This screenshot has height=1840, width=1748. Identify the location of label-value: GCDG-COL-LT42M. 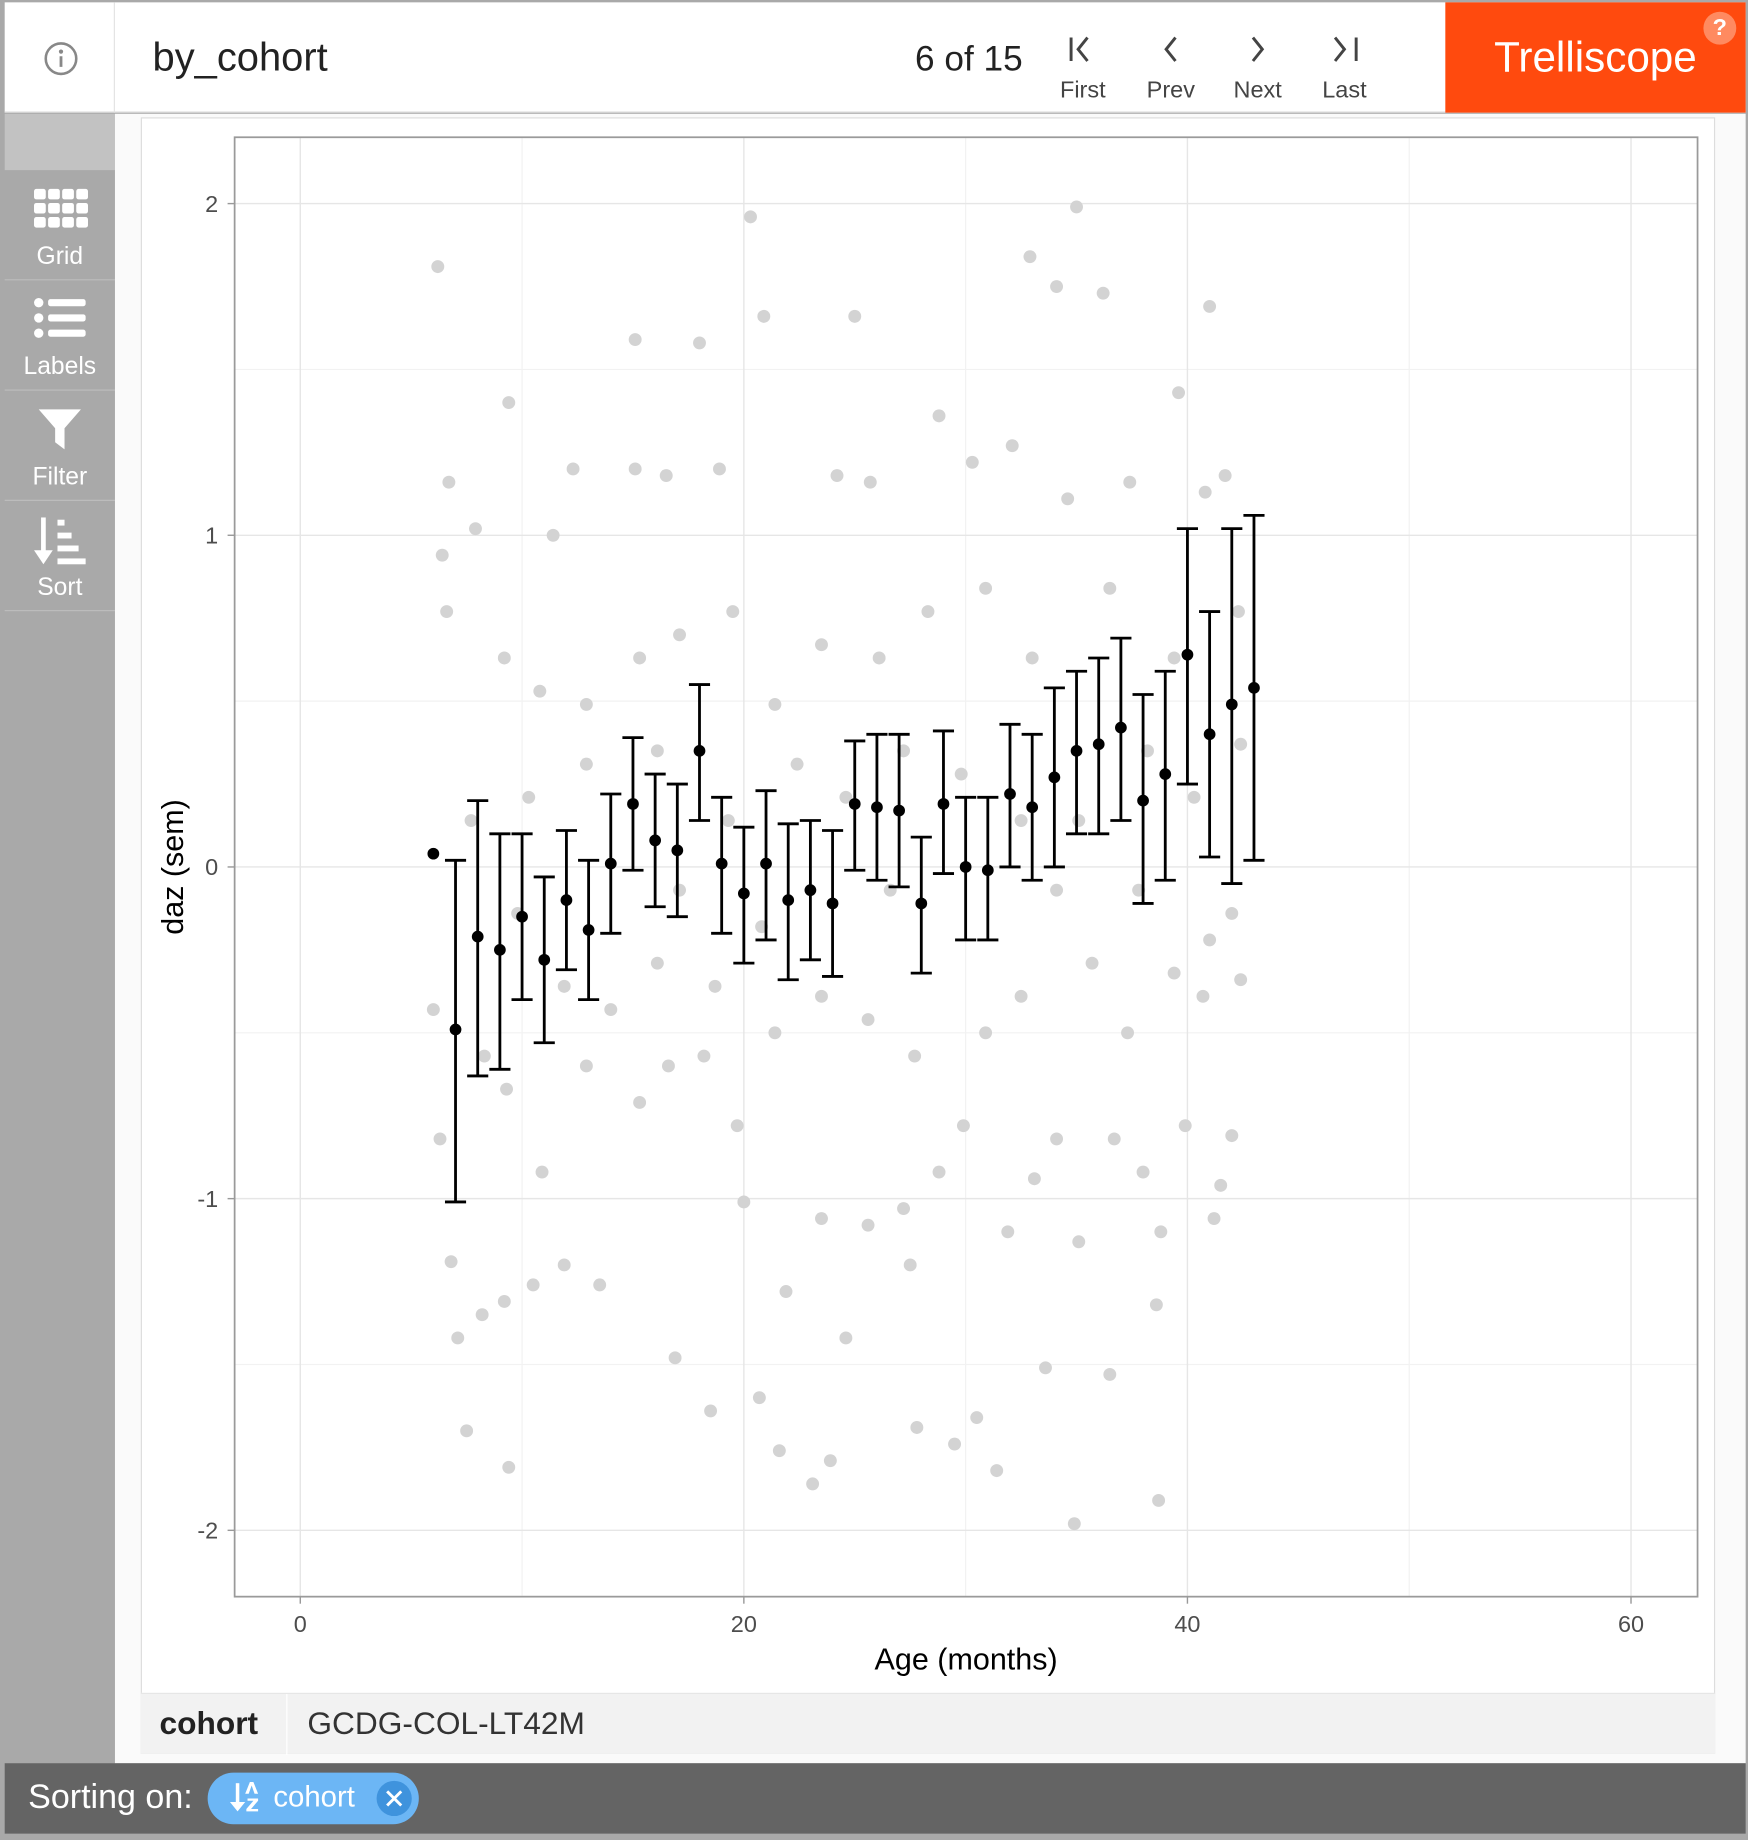
(446, 1723).